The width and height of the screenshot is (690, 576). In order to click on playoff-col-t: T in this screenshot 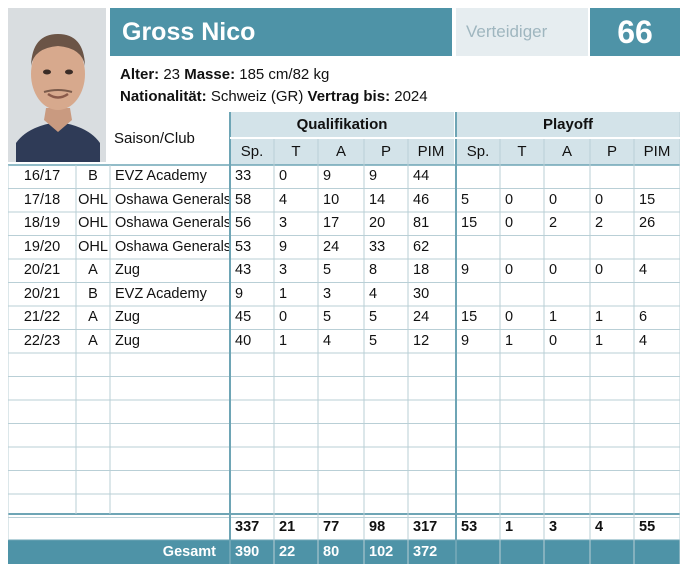, I will do `click(522, 151)`.